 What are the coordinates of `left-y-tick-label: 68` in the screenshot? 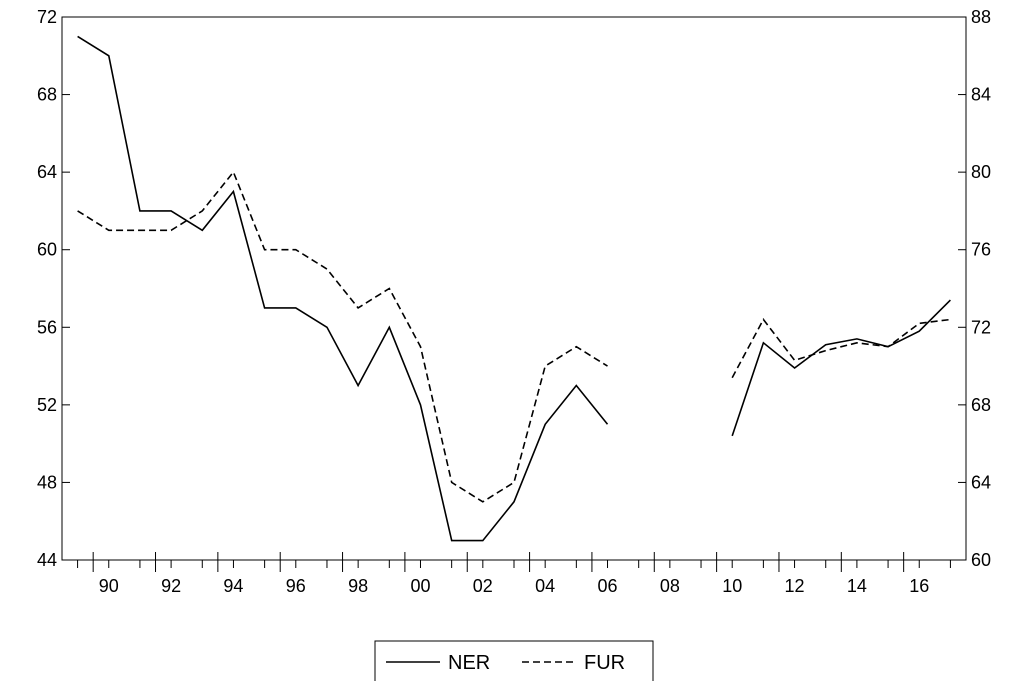 It's located at (47, 95).